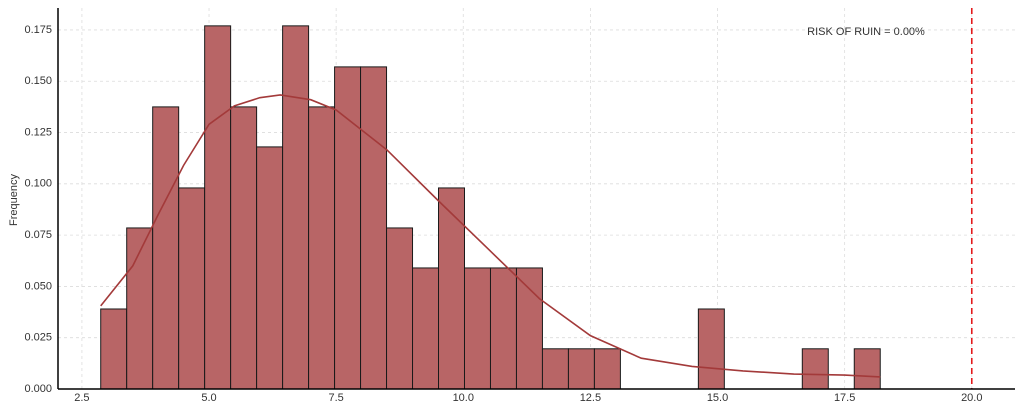  Describe the element at coordinates (38, 235) in the screenshot. I see `y-tick-label: 0.075` at that location.